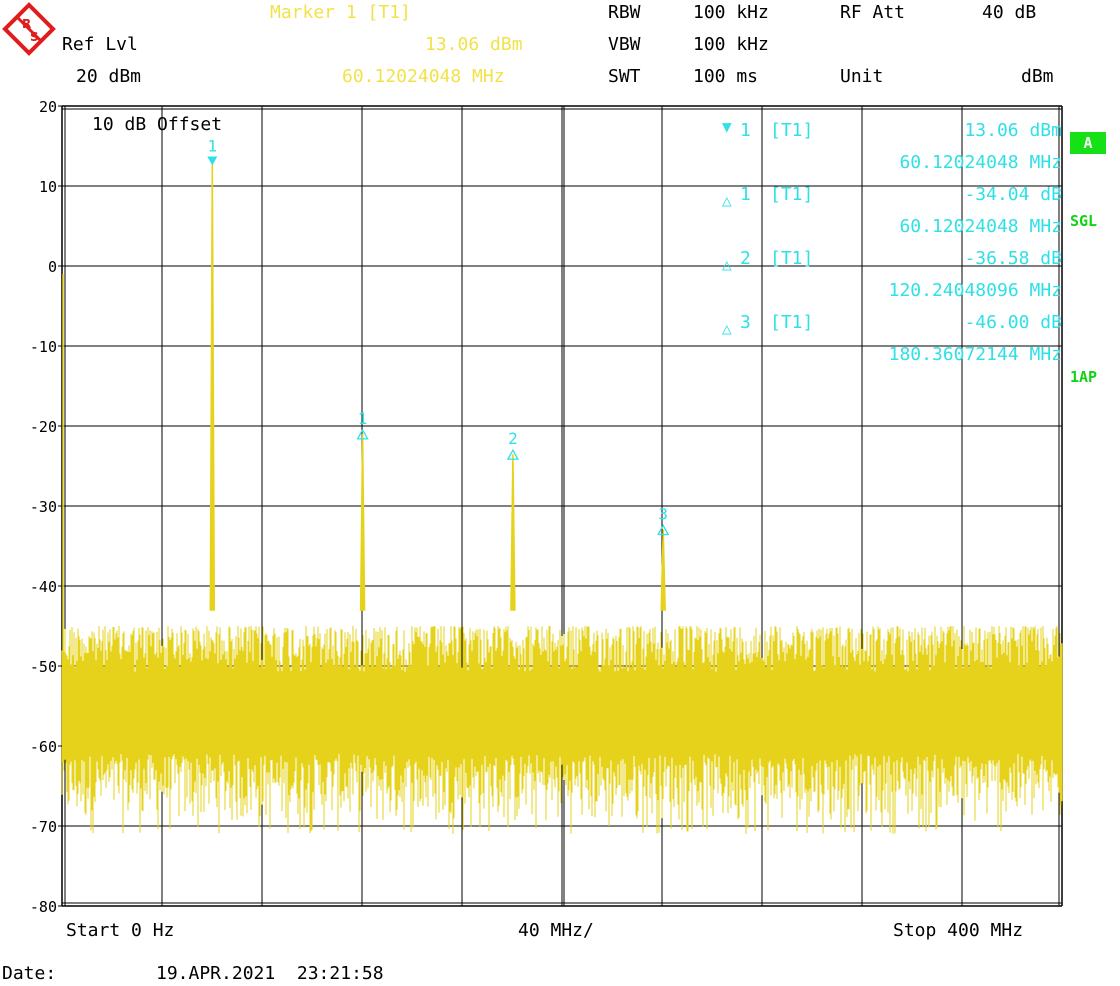 The image size is (1120, 986). I want to click on vbw-label: VBW, so click(624, 44).